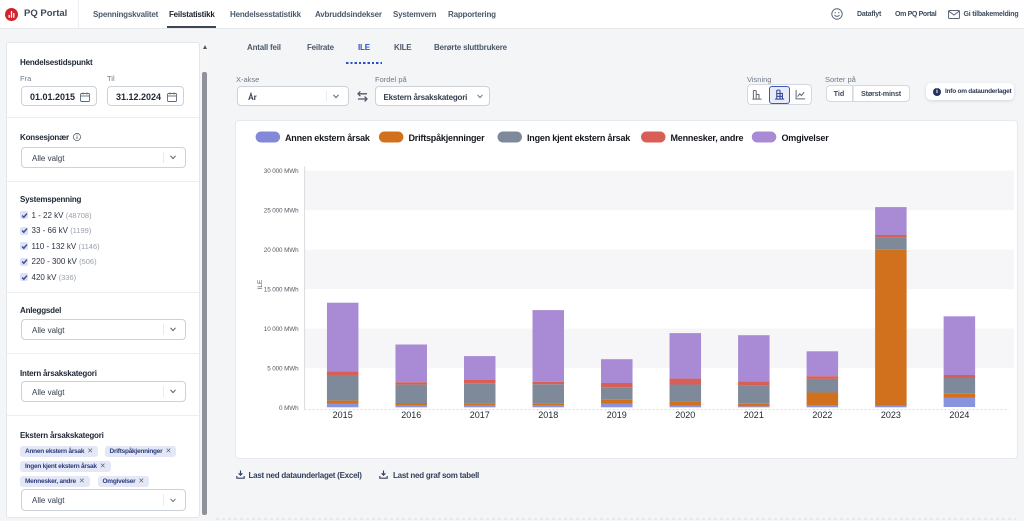 This screenshot has height=521, width=1024. I want to click on svg-text: 2023, so click(891, 415).